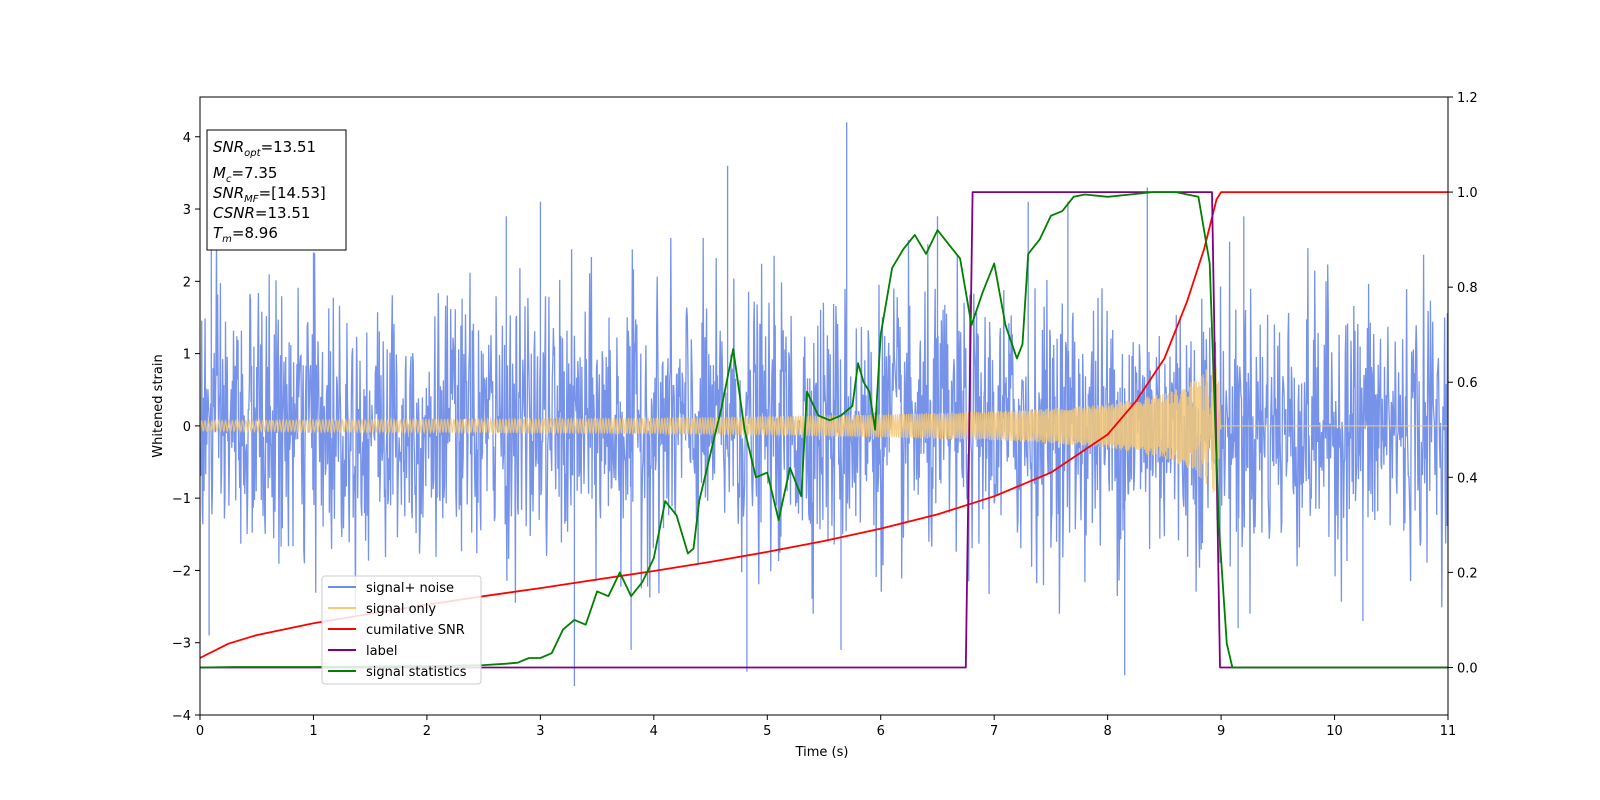  What do you see at coordinates (654, 731) in the screenshot?
I see `x-tick-label: 4` at bounding box center [654, 731].